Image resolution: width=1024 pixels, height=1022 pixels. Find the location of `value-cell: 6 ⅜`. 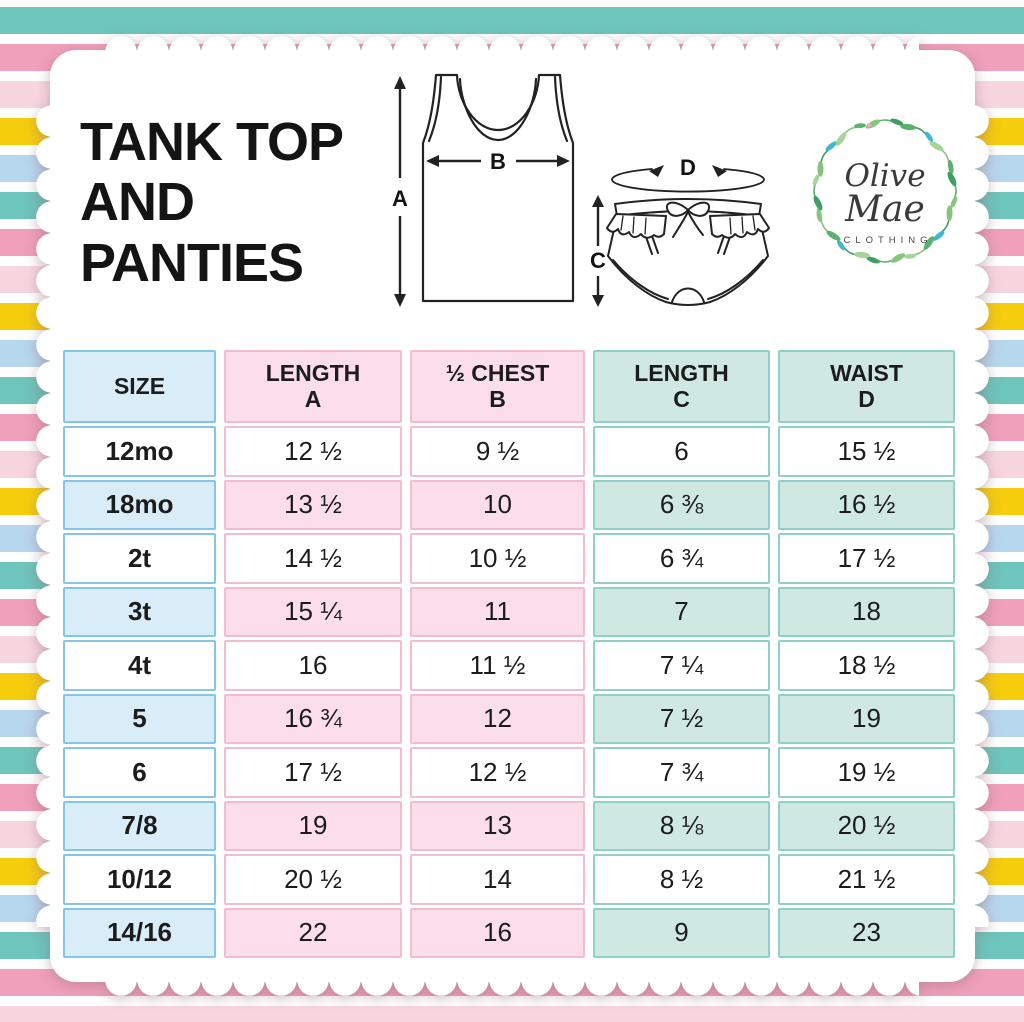

value-cell: 6 ⅜ is located at coordinates (681, 504).